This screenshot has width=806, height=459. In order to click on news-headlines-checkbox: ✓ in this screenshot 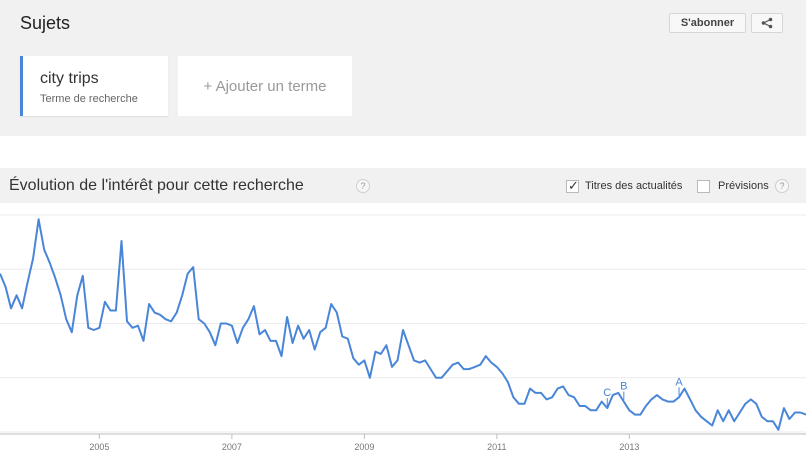, I will do `click(572, 185)`.